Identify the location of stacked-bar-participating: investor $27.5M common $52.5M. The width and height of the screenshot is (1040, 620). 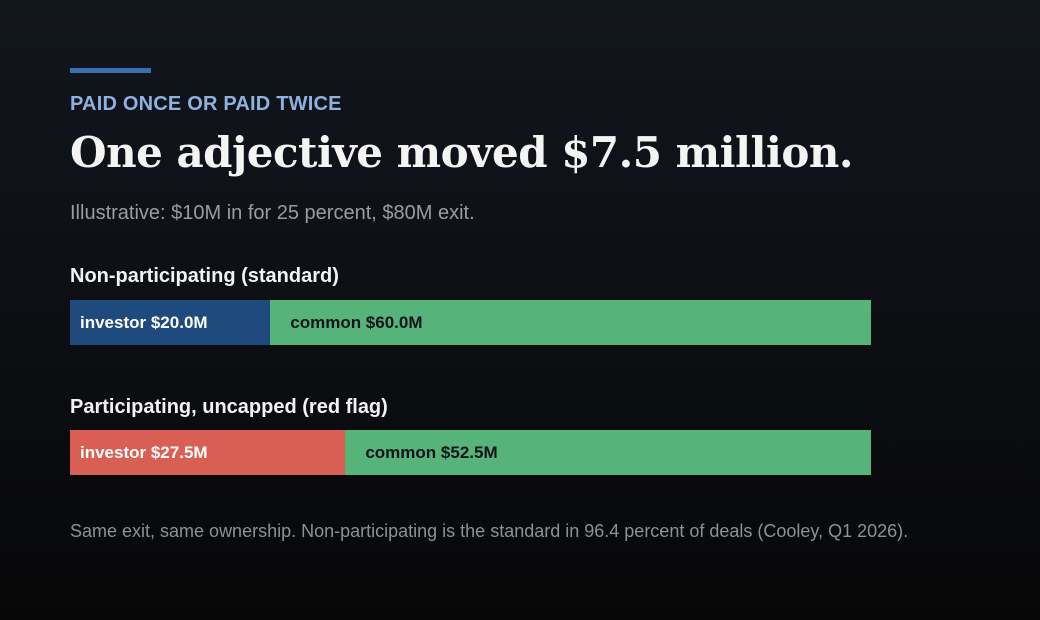
(470, 452).